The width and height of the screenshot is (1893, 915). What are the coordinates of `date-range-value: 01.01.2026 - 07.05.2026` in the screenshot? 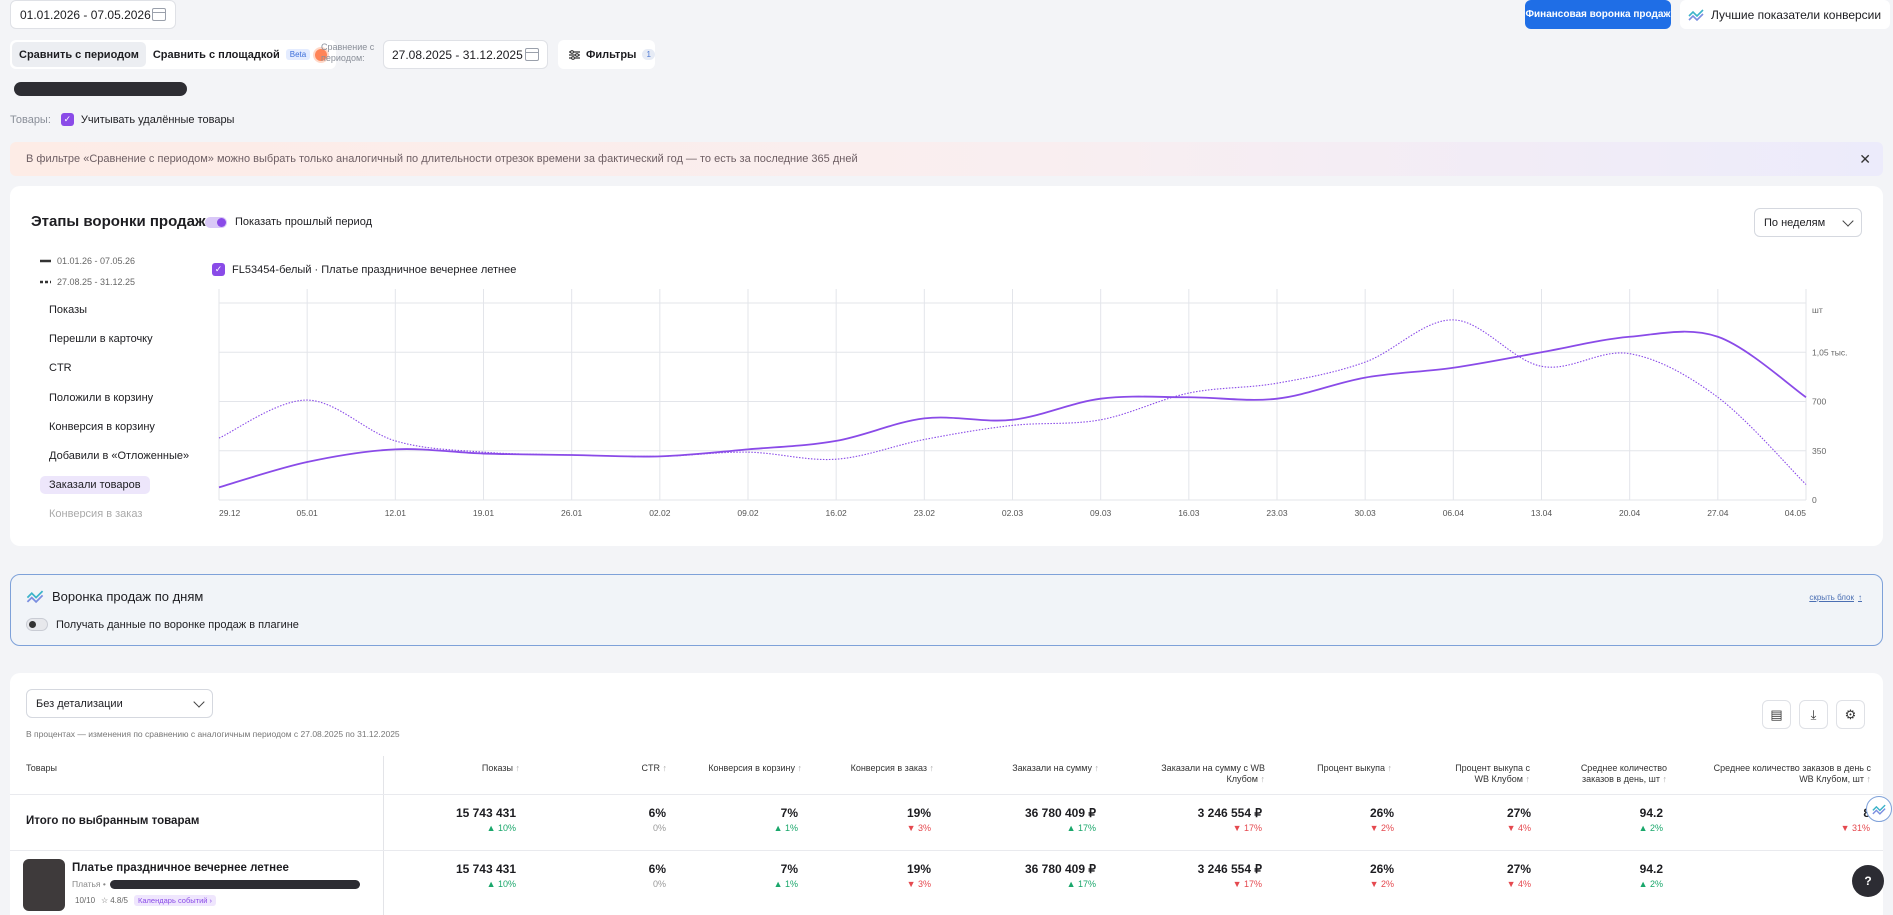 It's located at (85, 14).